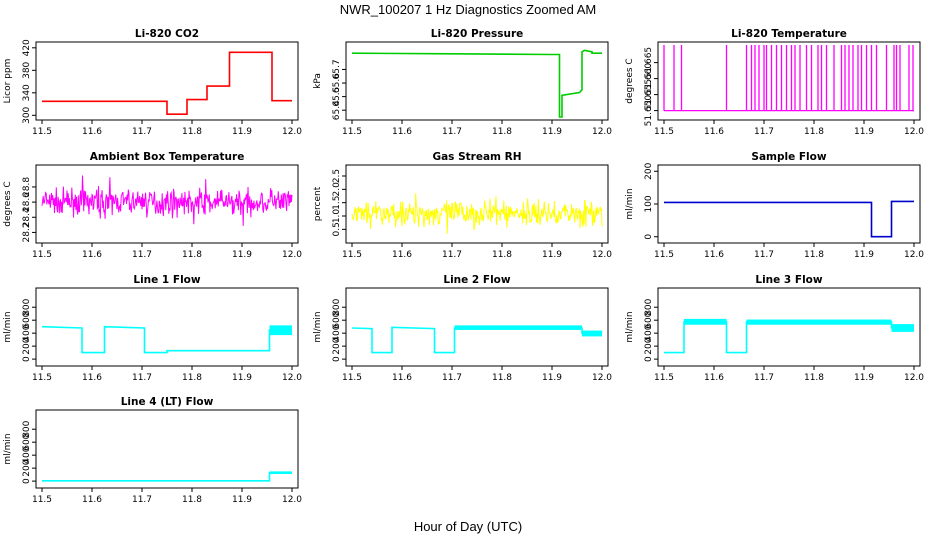  Describe the element at coordinates (318, 203) in the screenshot. I see `y-axis-label: percent` at that location.